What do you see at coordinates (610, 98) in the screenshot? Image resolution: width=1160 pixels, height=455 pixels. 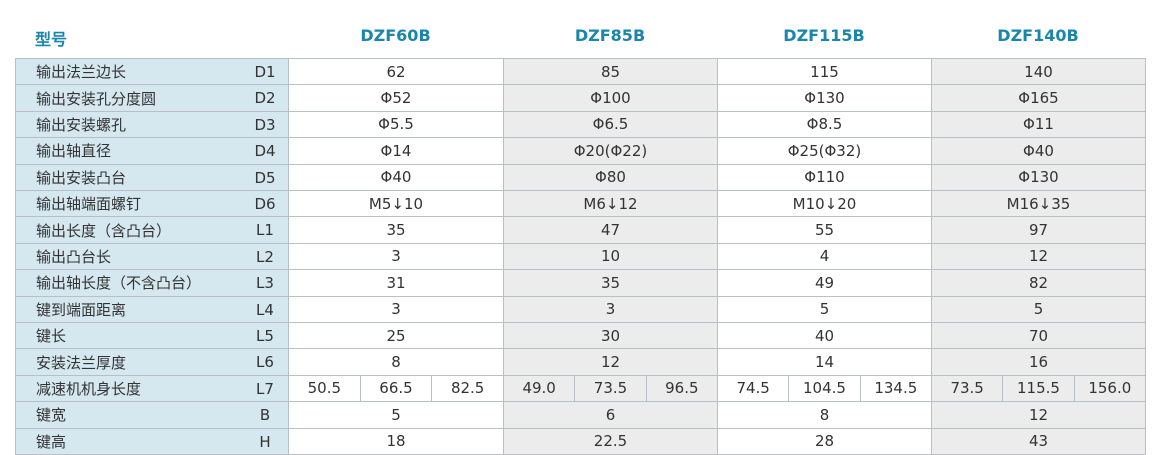 I see `value-cell: Φ100` at bounding box center [610, 98].